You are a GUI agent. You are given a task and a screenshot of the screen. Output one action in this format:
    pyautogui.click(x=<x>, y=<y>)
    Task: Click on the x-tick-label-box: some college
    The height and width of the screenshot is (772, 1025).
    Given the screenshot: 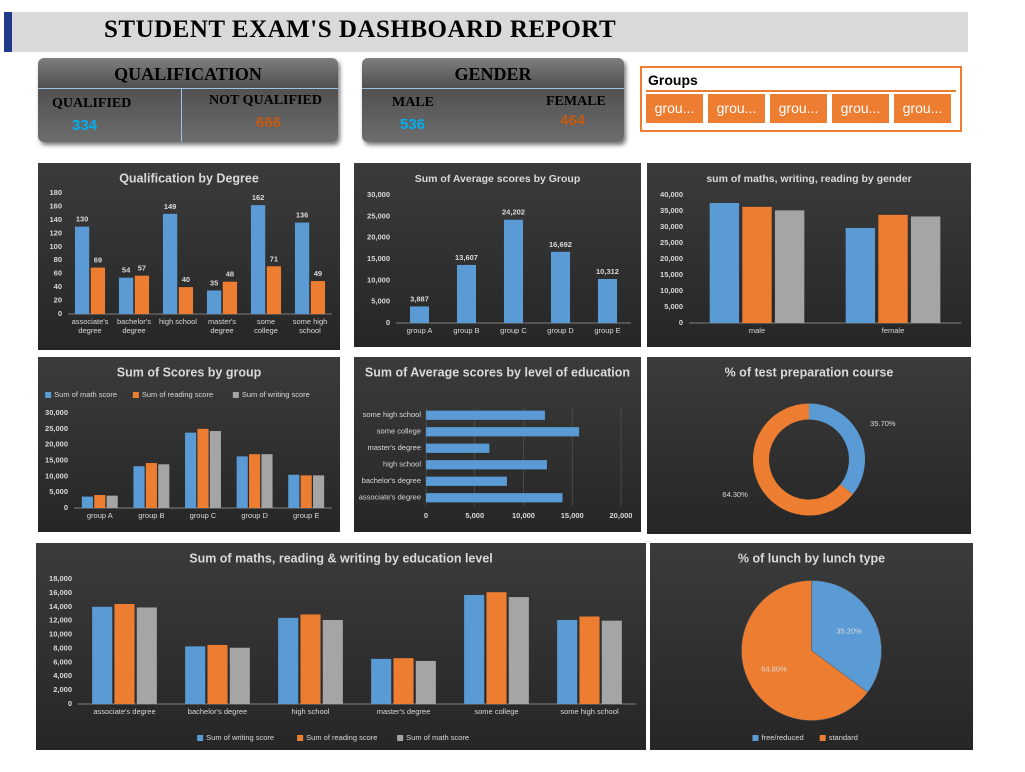 What is the action you would take?
    pyautogui.click(x=496, y=711)
    